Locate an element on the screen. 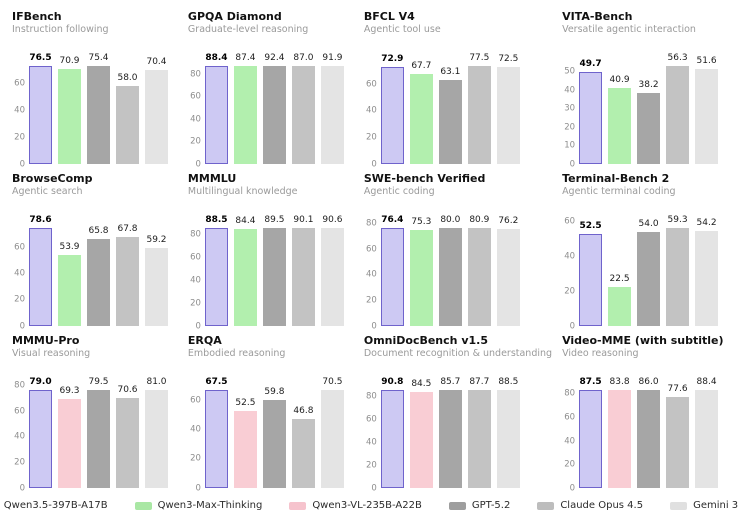  chart-title: GPQA Diamond is located at coordinates (234, 16).